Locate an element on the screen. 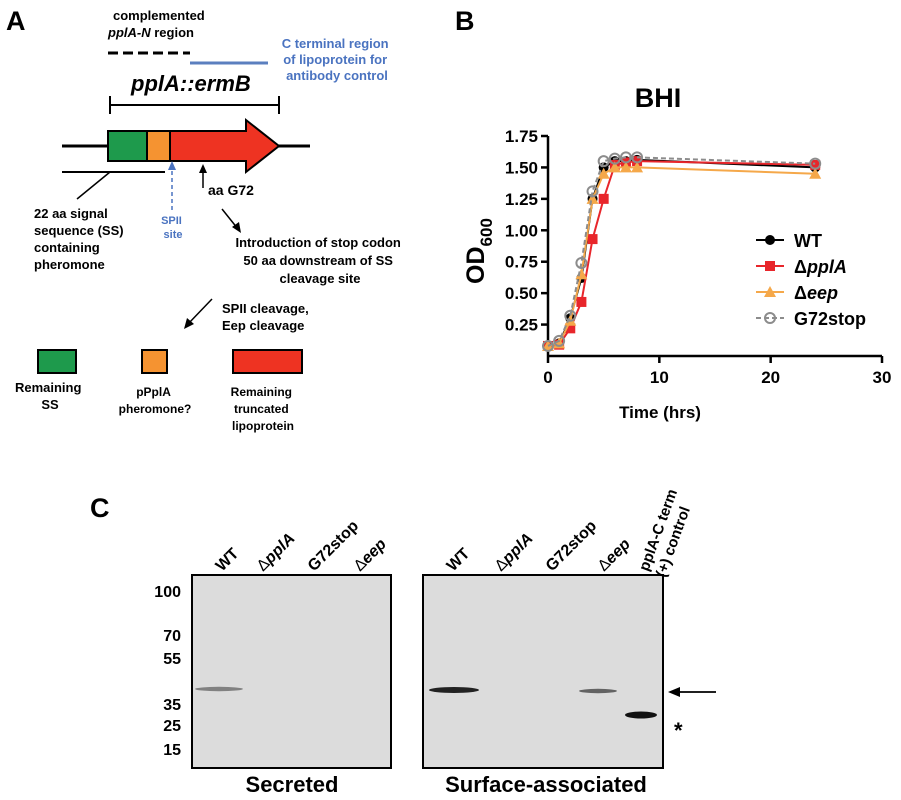  legend-item: ΔpplA is located at coordinates (801, 267).